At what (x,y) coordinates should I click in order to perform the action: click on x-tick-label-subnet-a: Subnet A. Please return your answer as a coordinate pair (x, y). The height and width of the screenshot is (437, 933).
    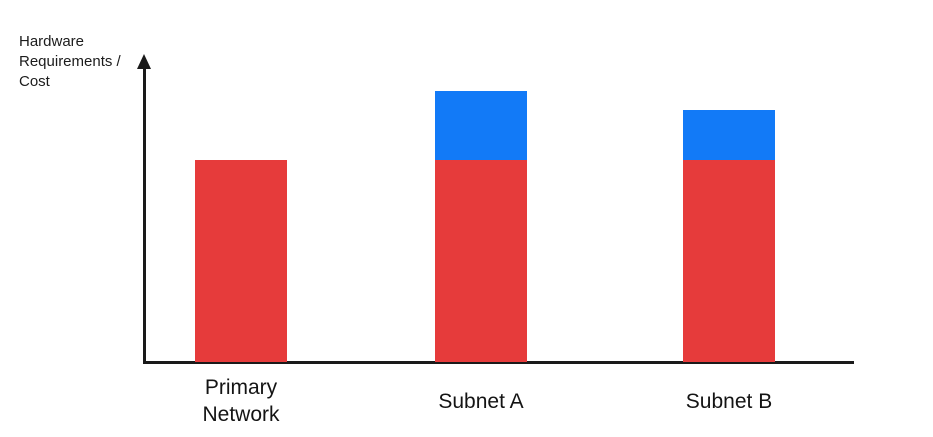
    Looking at the image, I should click on (481, 401).